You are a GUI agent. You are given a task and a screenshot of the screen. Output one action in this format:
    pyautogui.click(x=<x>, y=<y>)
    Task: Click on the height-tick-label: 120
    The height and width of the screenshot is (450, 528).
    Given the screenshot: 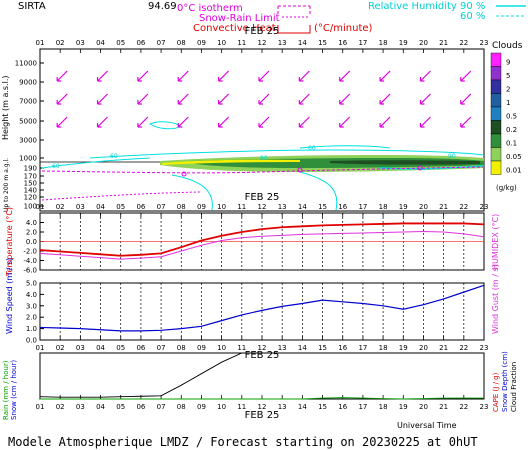 What is the action you would take?
    pyautogui.click(x=30, y=198)
    